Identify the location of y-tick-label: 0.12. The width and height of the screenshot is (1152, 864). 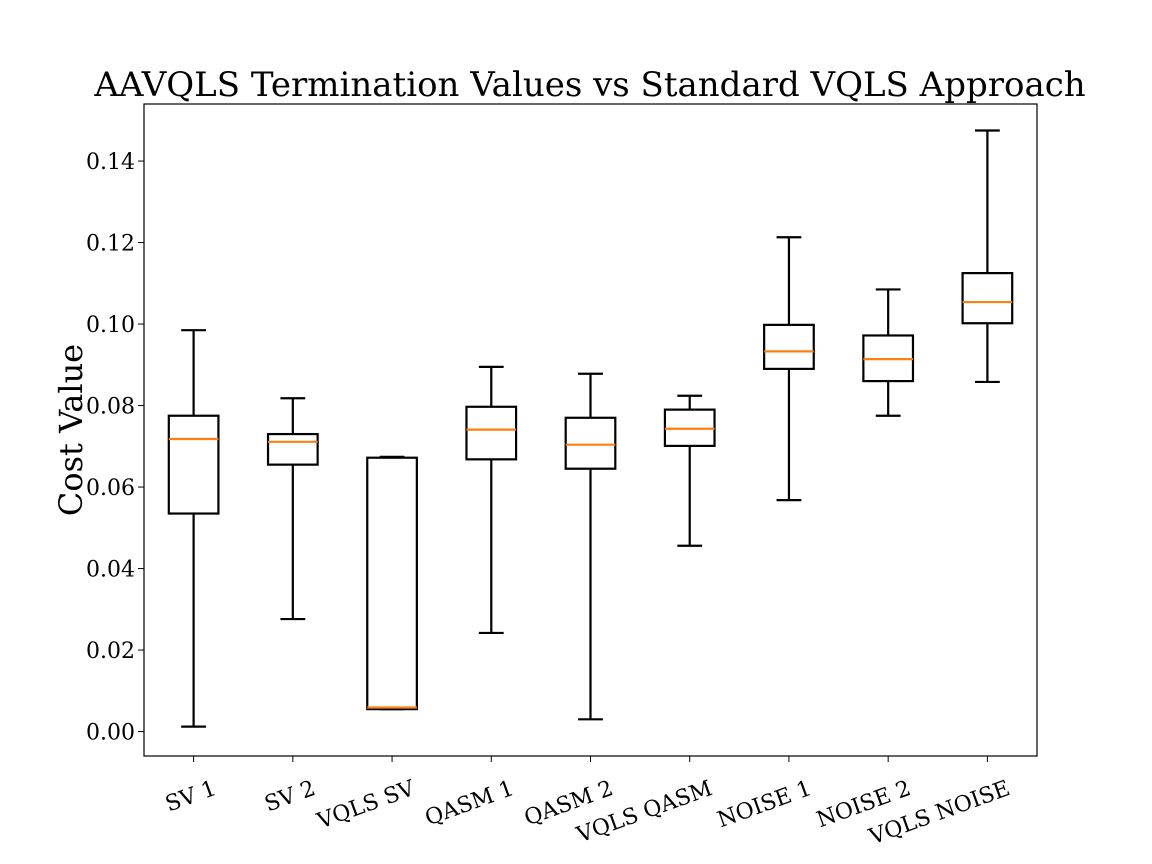
(110, 244).